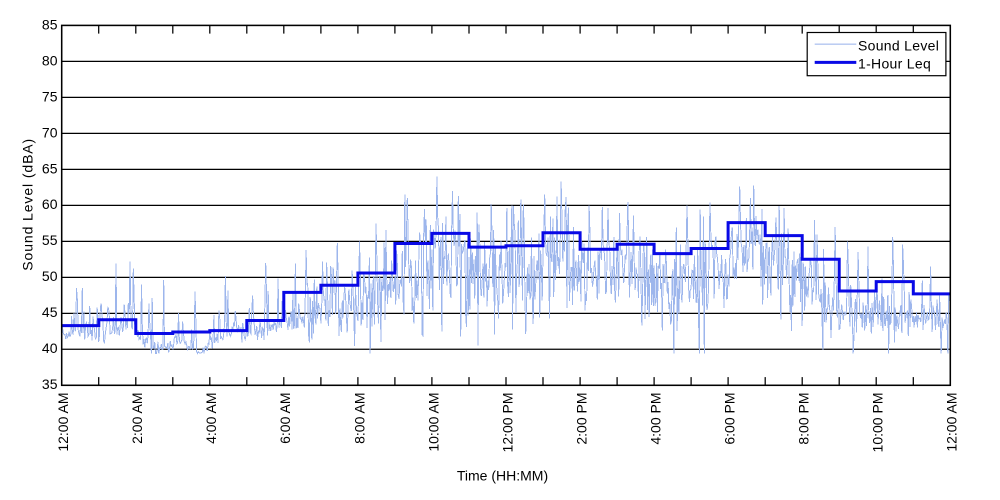  I want to click on svg-text: Sound Level (dBA), so click(28, 204).